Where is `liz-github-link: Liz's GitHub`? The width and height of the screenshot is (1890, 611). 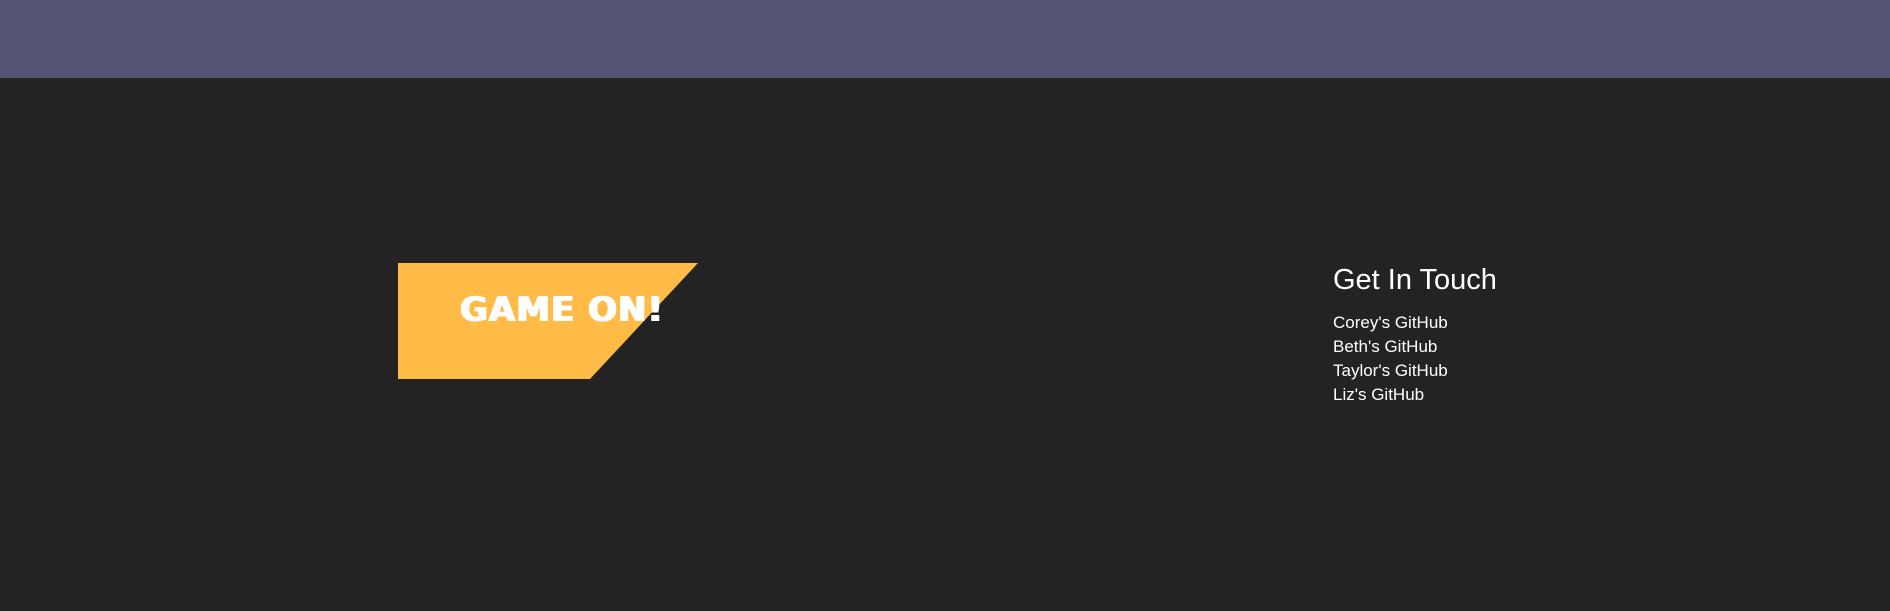
liz-github-link: Liz's GitHub is located at coordinates (1379, 394).